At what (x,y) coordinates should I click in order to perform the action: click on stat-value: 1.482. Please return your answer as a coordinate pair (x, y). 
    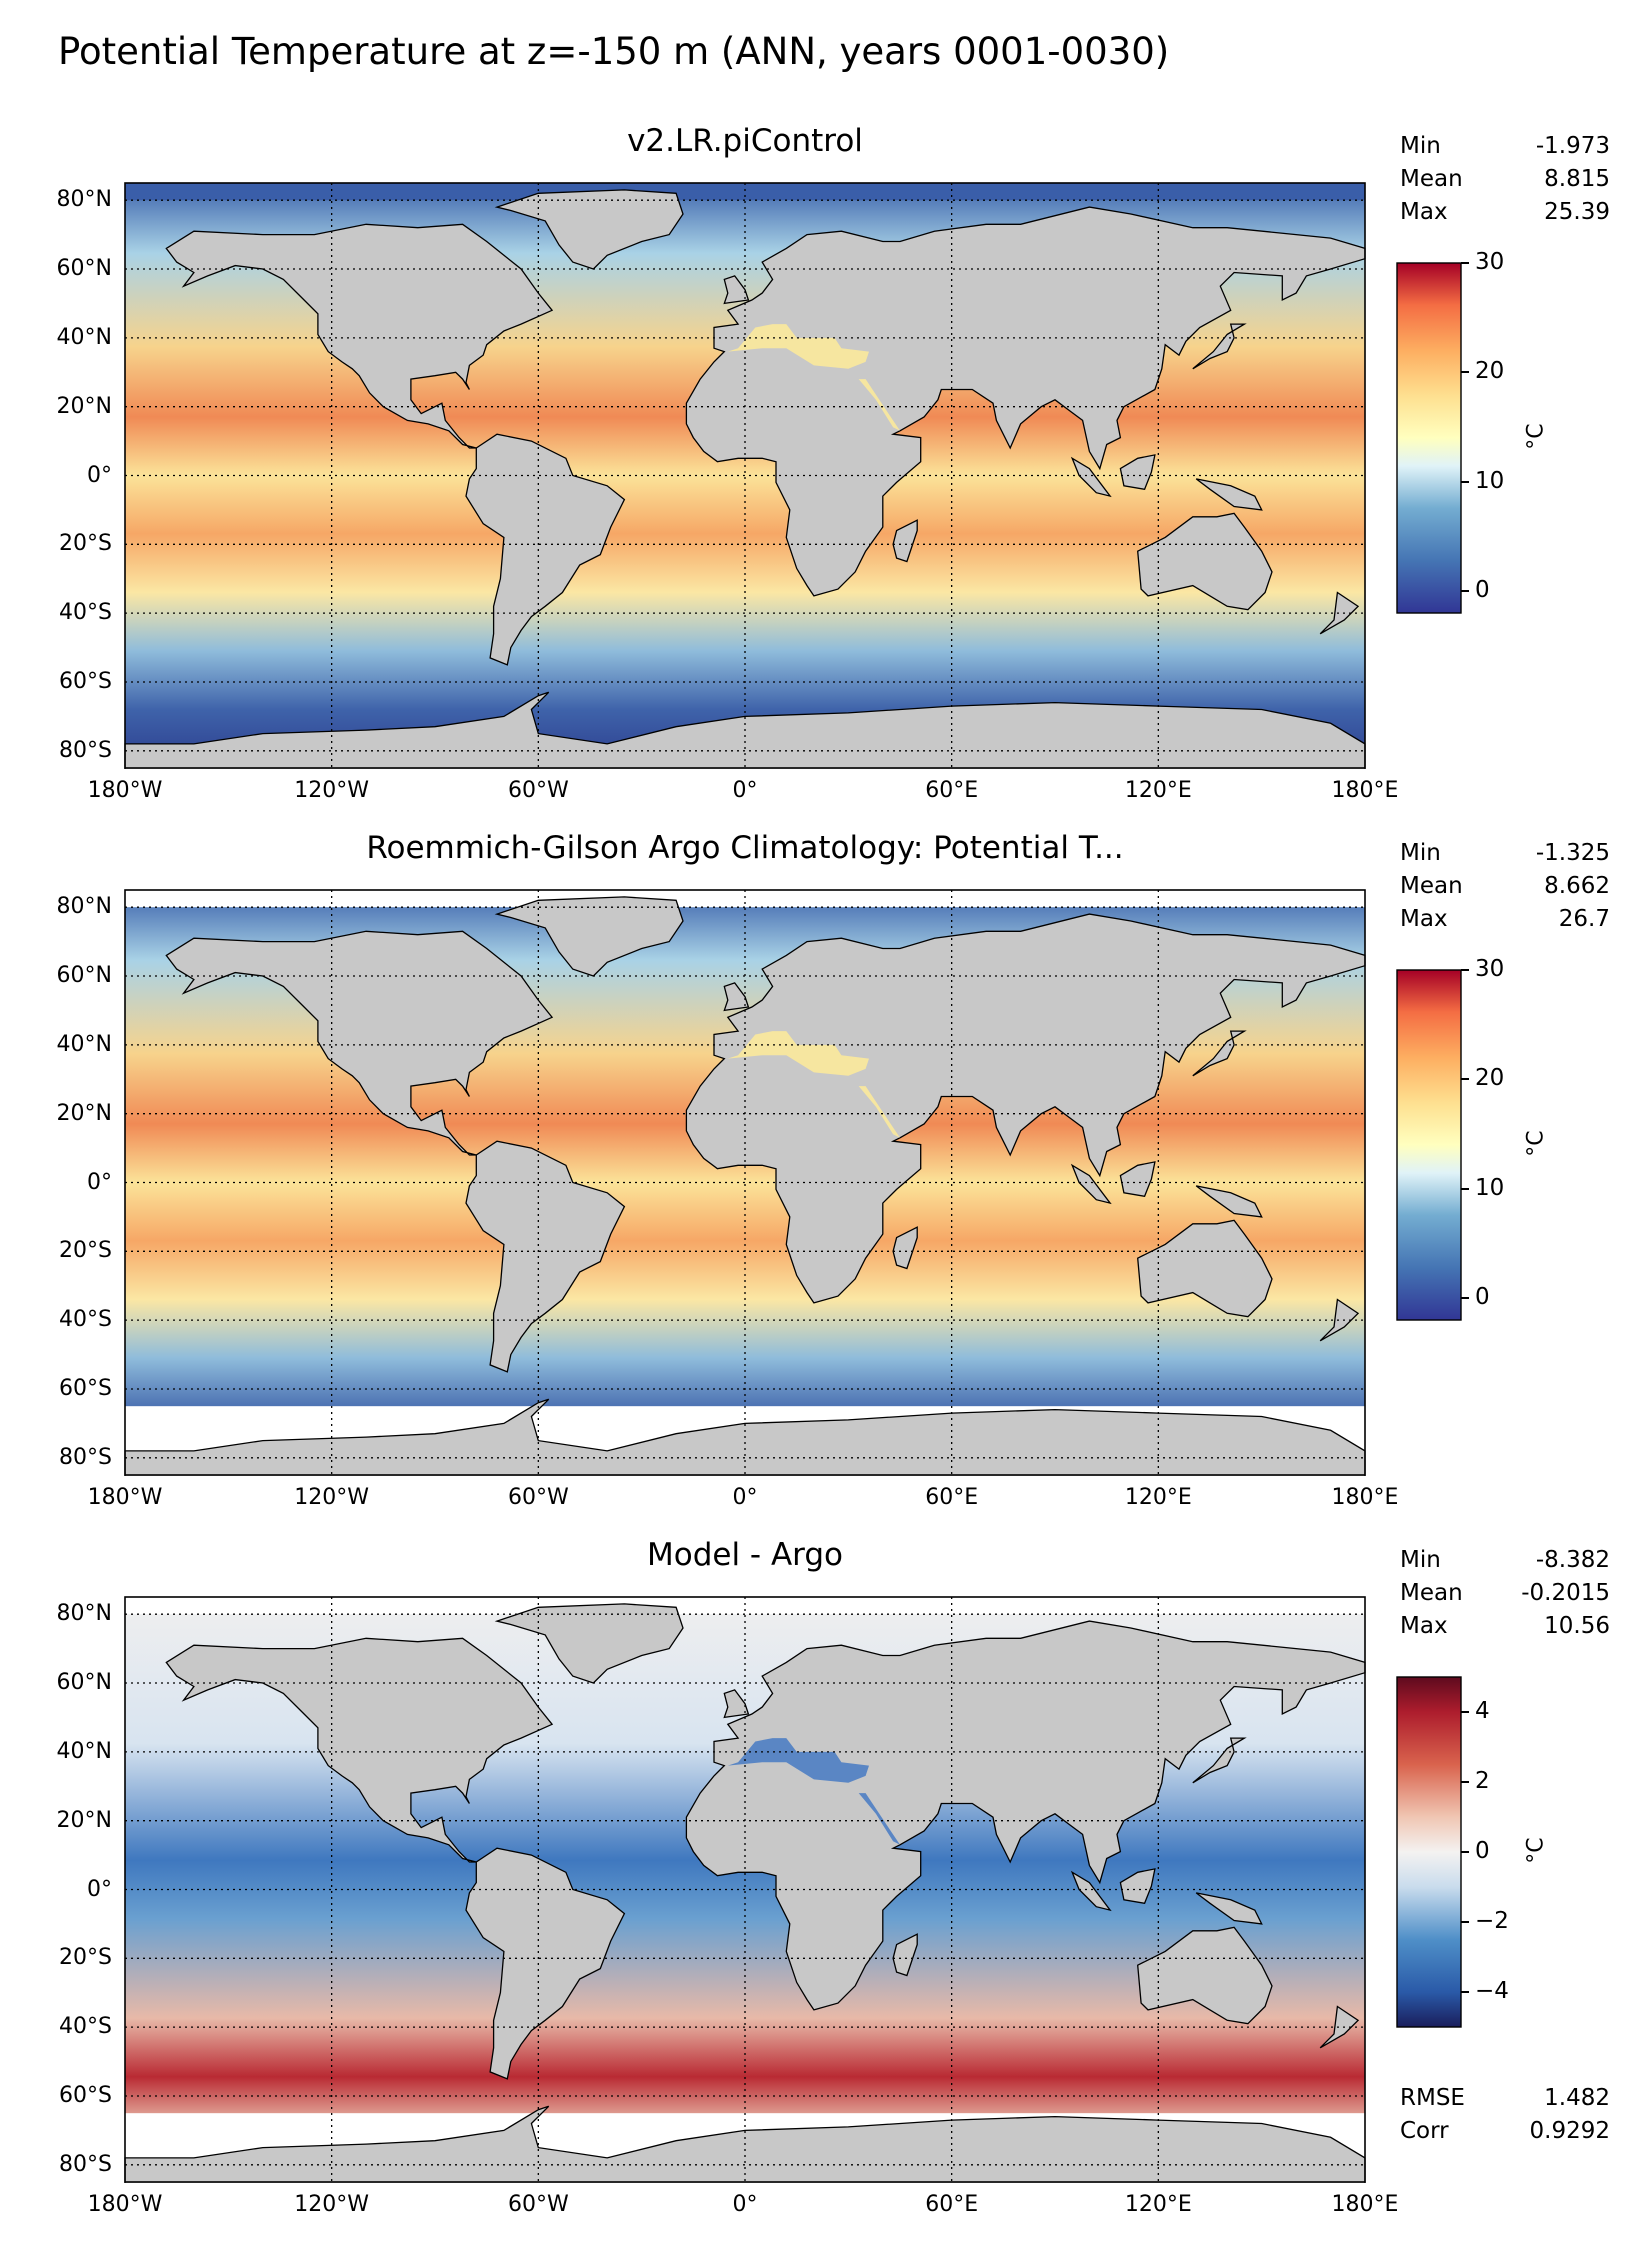
    Looking at the image, I should click on (1577, 2098).